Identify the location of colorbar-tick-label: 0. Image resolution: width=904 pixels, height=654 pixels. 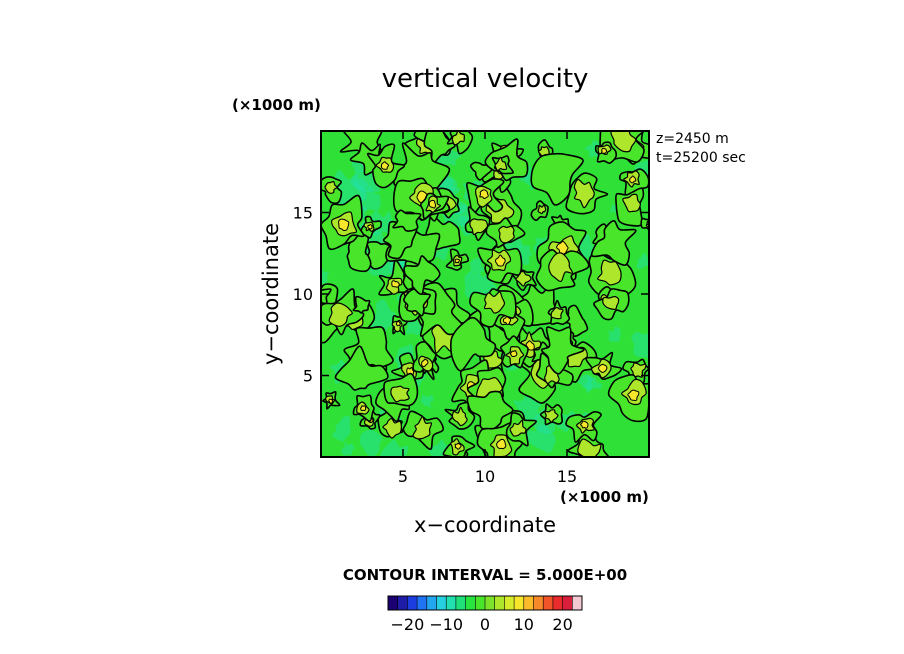
(485, 624).